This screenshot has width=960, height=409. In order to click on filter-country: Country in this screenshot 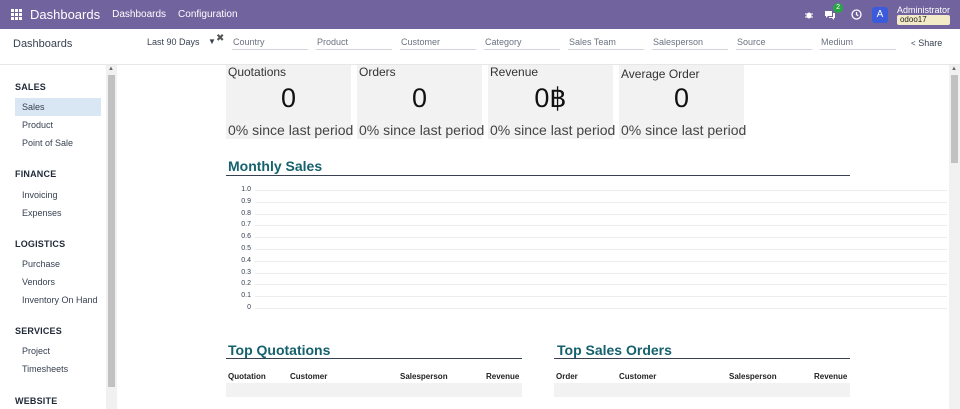, I will do `click(270, 43)`.